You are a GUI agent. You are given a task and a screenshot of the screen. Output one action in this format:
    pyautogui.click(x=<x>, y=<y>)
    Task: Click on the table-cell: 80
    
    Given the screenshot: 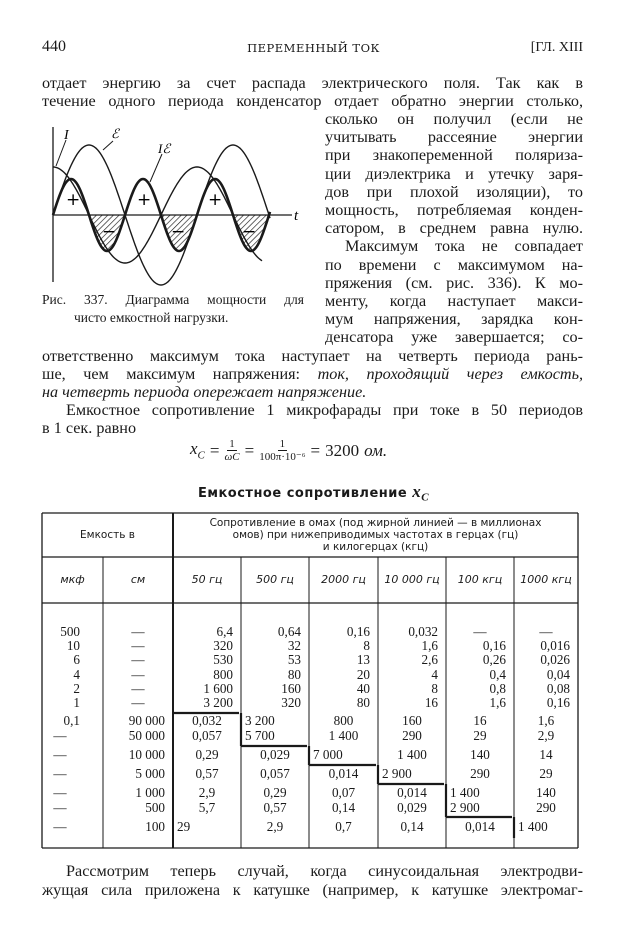 What is the action you would take?
    pyautogui.click(x=363, y=702)
    